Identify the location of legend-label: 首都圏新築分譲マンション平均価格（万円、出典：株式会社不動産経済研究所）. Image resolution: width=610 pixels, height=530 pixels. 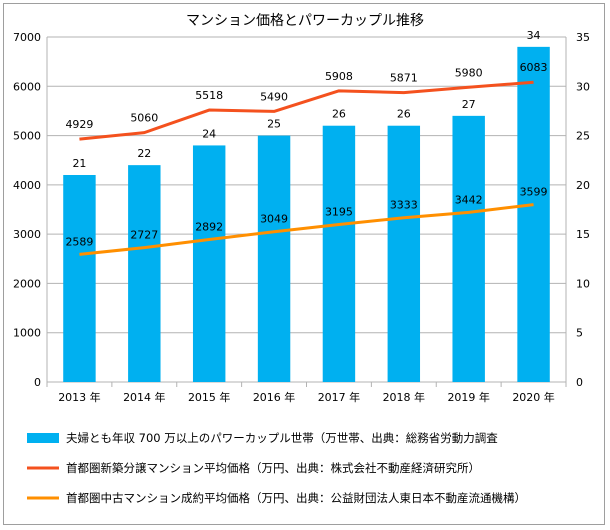
(273, 468).